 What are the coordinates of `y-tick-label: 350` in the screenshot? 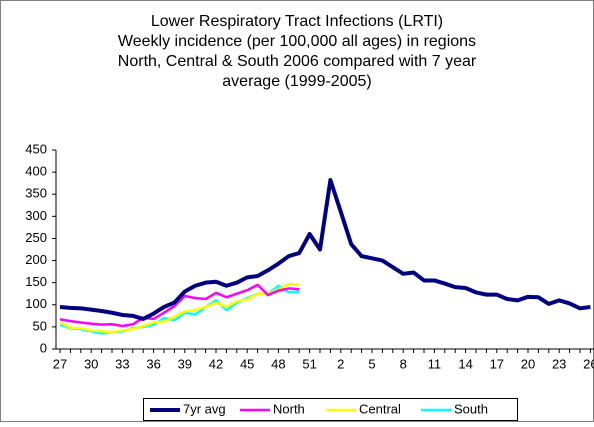 It's located at (36, 193).